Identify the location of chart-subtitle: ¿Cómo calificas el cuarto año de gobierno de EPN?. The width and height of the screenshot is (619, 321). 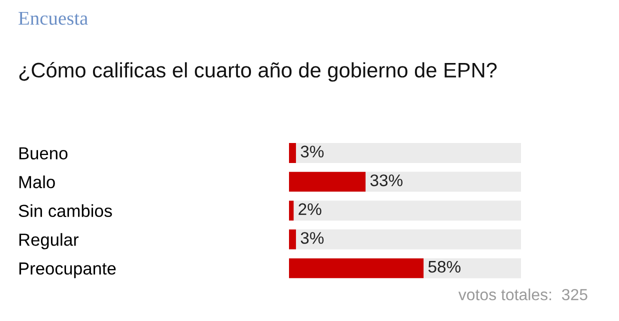
(258, 72).